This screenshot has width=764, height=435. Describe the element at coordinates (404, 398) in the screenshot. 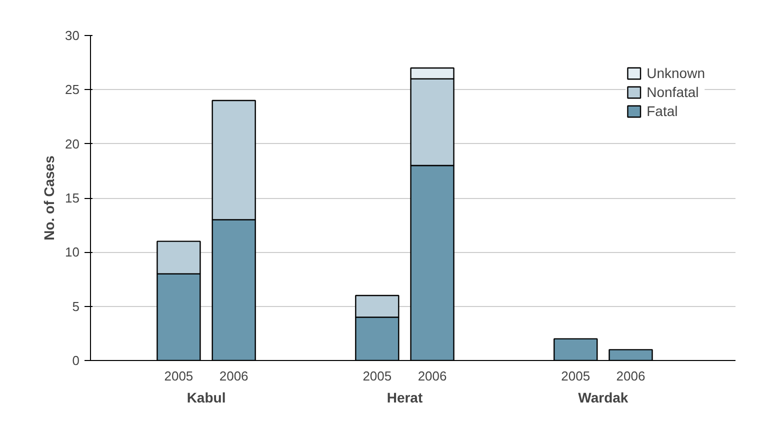

I see `text: Herat` at that location.